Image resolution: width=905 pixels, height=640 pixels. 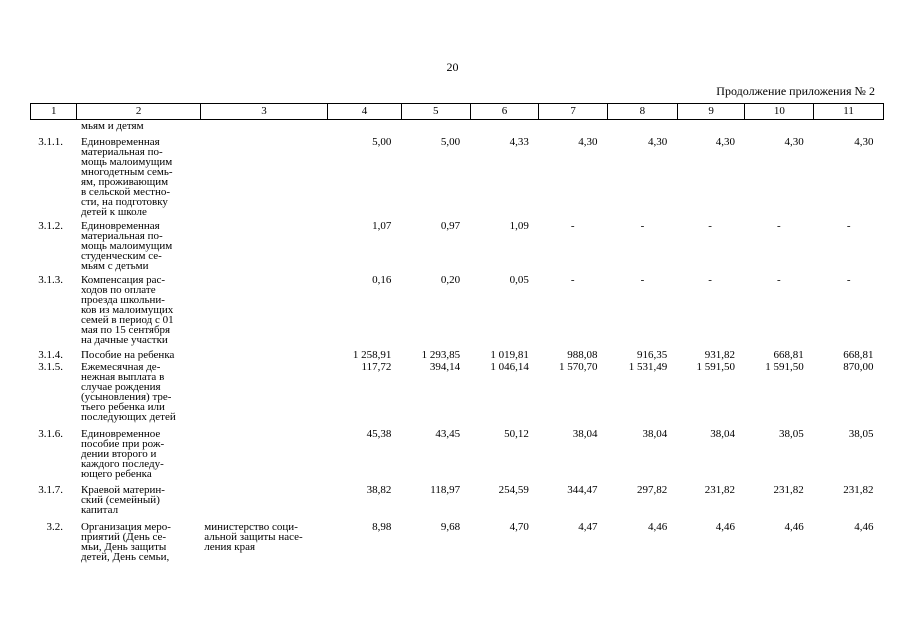 I want to click on column-header: 4, so click(x=364, y=111).